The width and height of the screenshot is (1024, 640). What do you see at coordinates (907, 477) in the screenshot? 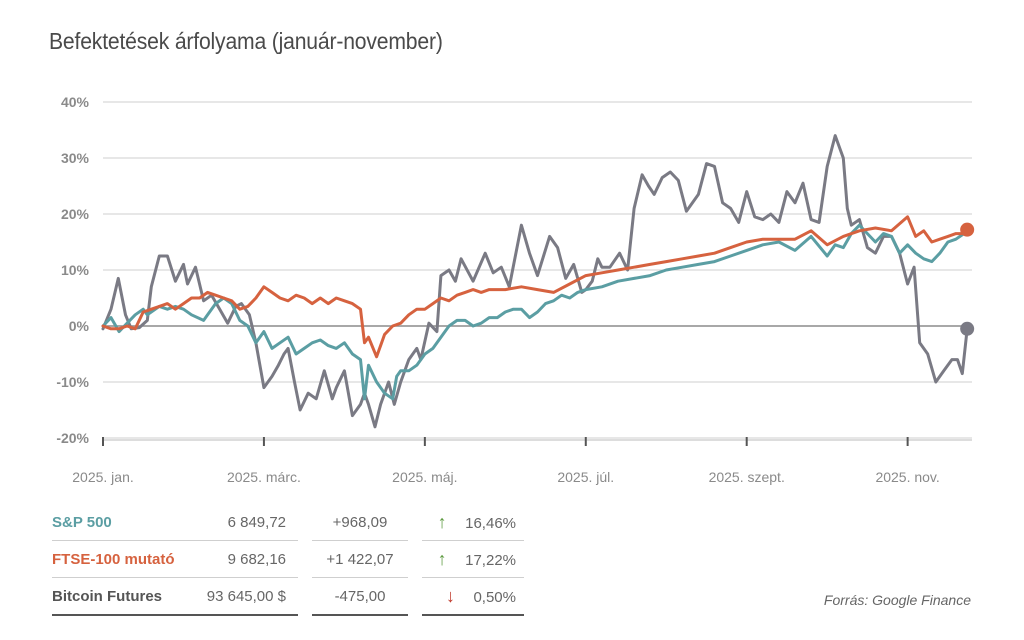
I see `x-tick-label: 2025. nov.` at bounding box center [907, 477].